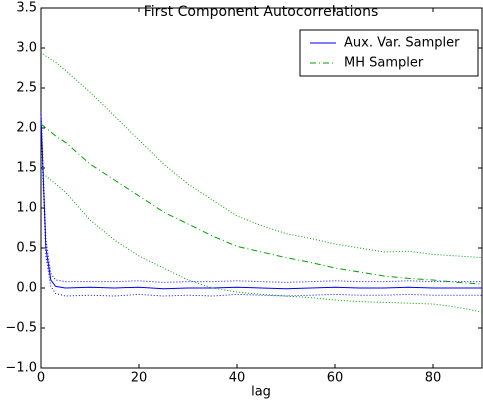  What do you see at coordinates (139, 378) in the screenshot?
I see `x-tick-label: 20` at bounding box center [139, 378].